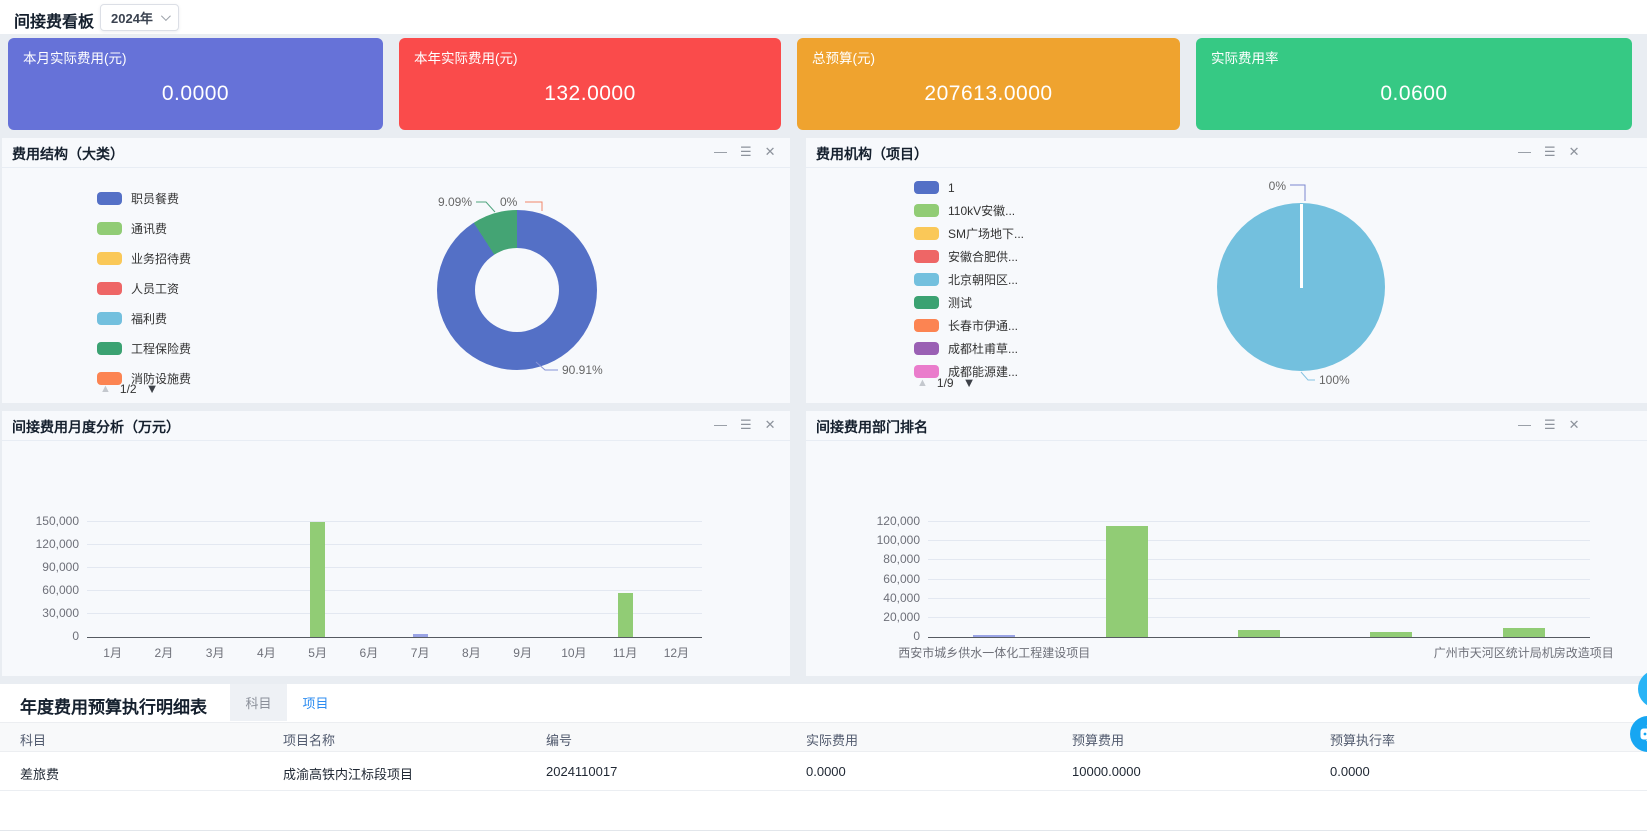 This screenshot has width=1647, height=834. Describe the element at coordinates (60, 613) in the screenshot. I see `y-axis-tick-label: 30,000` at that location.